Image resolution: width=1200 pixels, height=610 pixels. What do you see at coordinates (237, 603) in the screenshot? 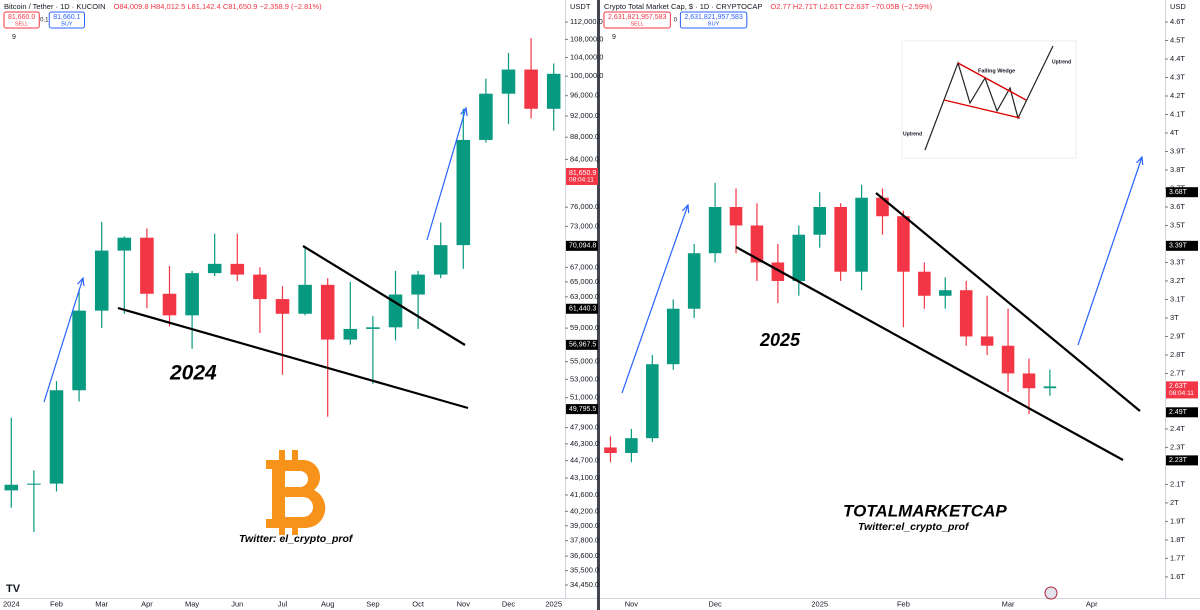
I see `x-tick-label: Jun` at bounding box center [237, 603].